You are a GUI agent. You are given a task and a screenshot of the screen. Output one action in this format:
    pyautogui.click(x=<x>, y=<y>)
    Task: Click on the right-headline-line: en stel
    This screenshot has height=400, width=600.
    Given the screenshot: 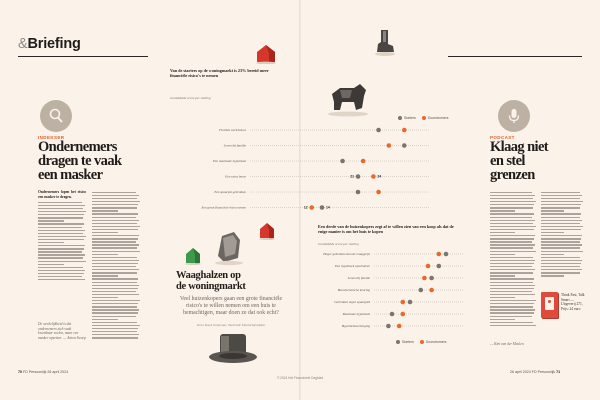 What is the action you would take?
    pyautogui.click(x=507, y=160)
    